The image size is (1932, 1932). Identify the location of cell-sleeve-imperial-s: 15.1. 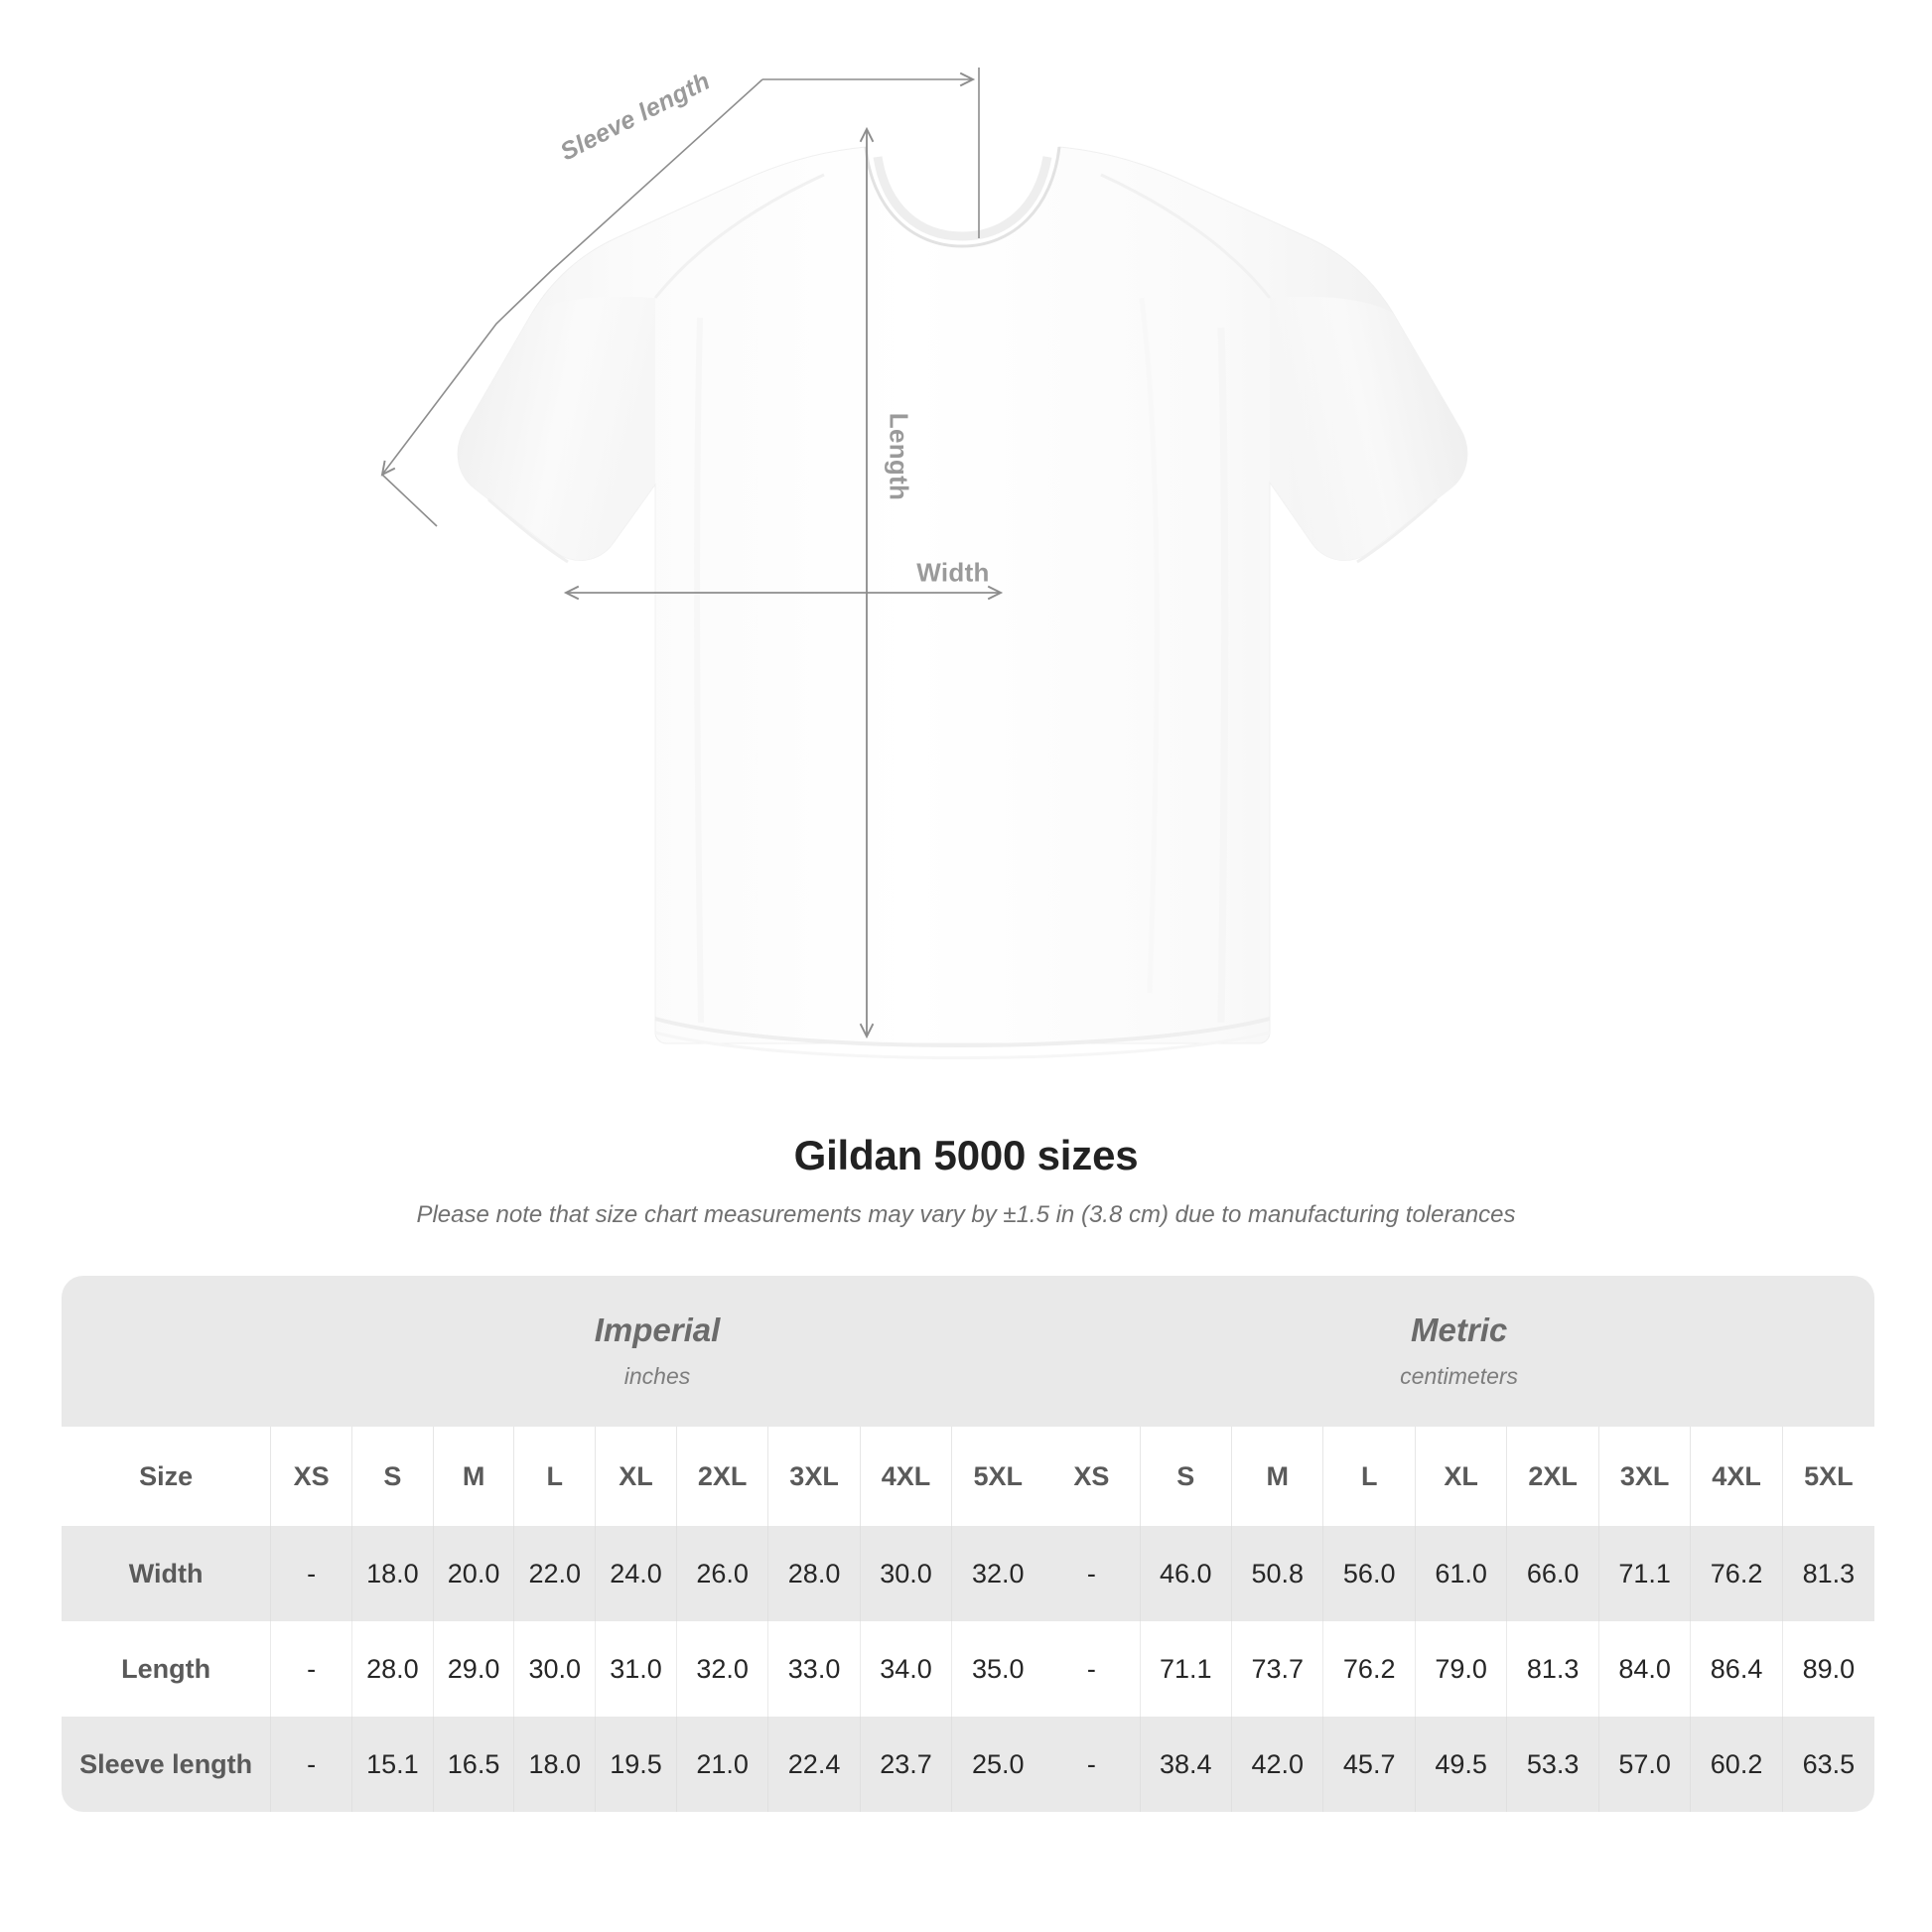
(392, 1764).